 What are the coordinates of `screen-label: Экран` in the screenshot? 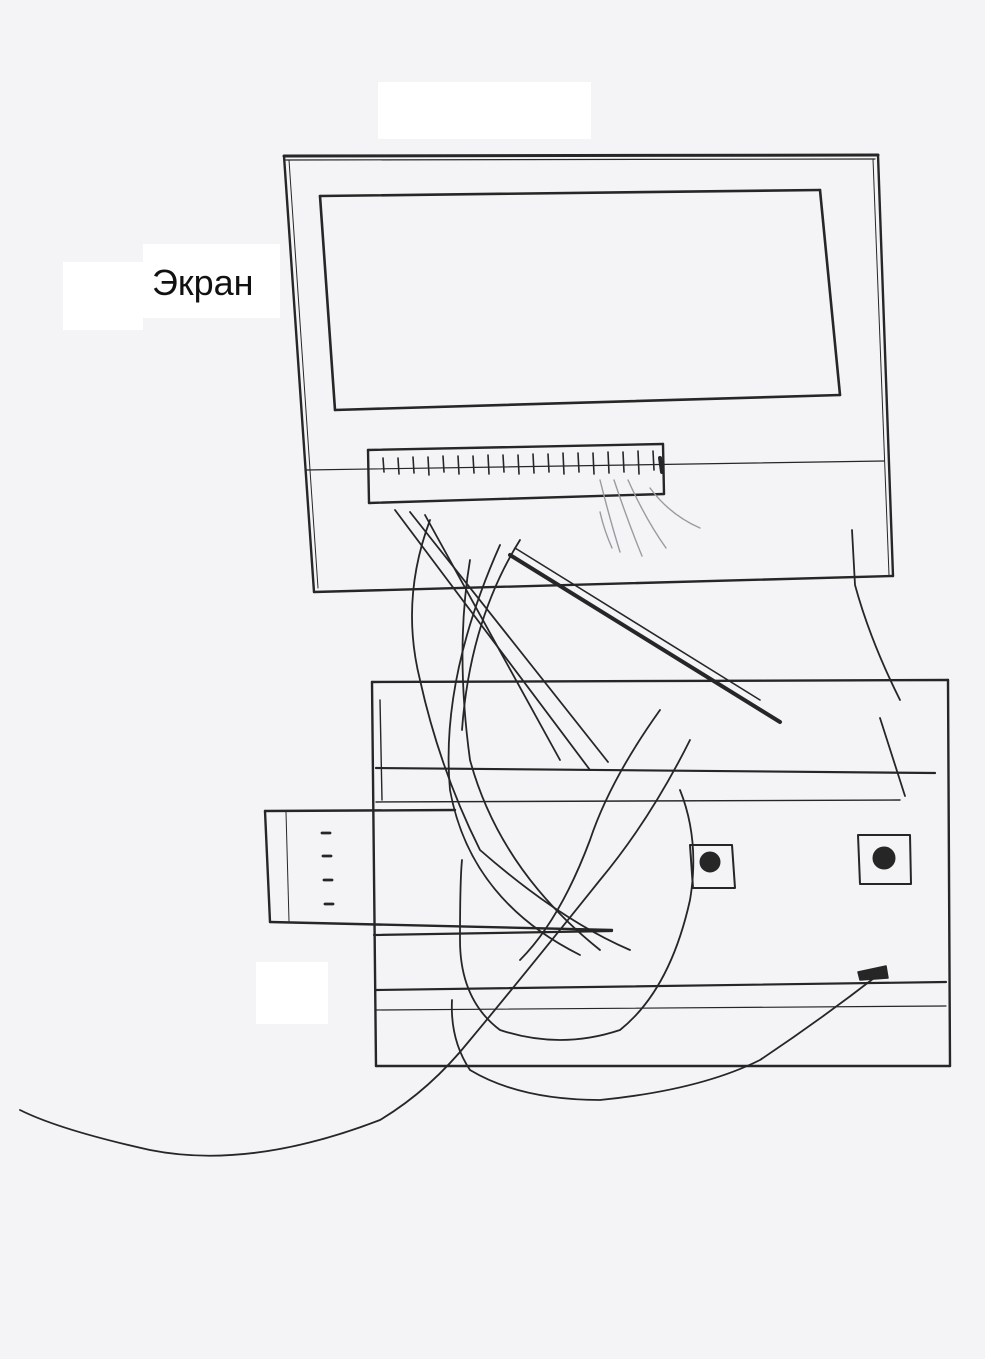 It's located at (203, 282).